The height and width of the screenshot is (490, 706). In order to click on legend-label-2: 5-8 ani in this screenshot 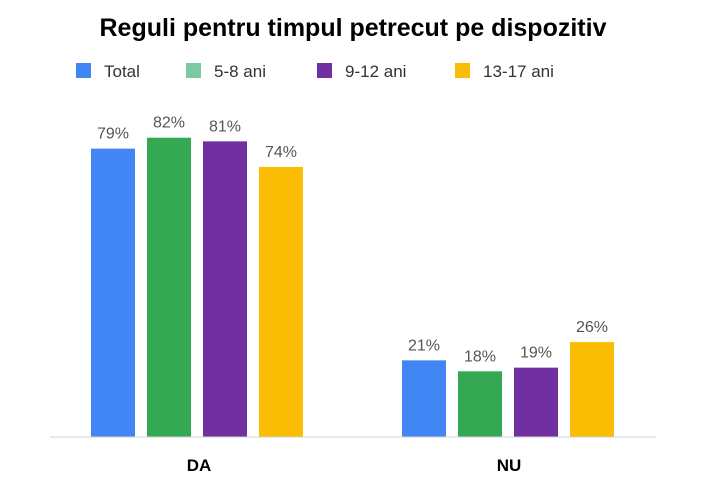, I will do `click(240, 71)`.